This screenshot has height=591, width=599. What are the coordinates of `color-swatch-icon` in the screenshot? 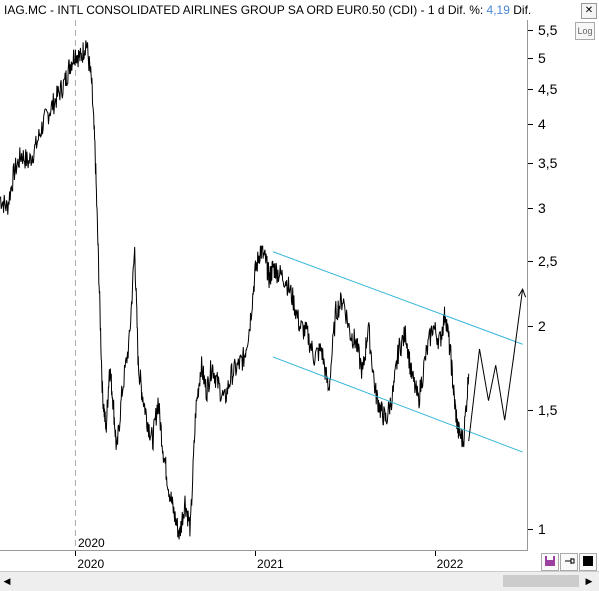 It's located at (588, 562).